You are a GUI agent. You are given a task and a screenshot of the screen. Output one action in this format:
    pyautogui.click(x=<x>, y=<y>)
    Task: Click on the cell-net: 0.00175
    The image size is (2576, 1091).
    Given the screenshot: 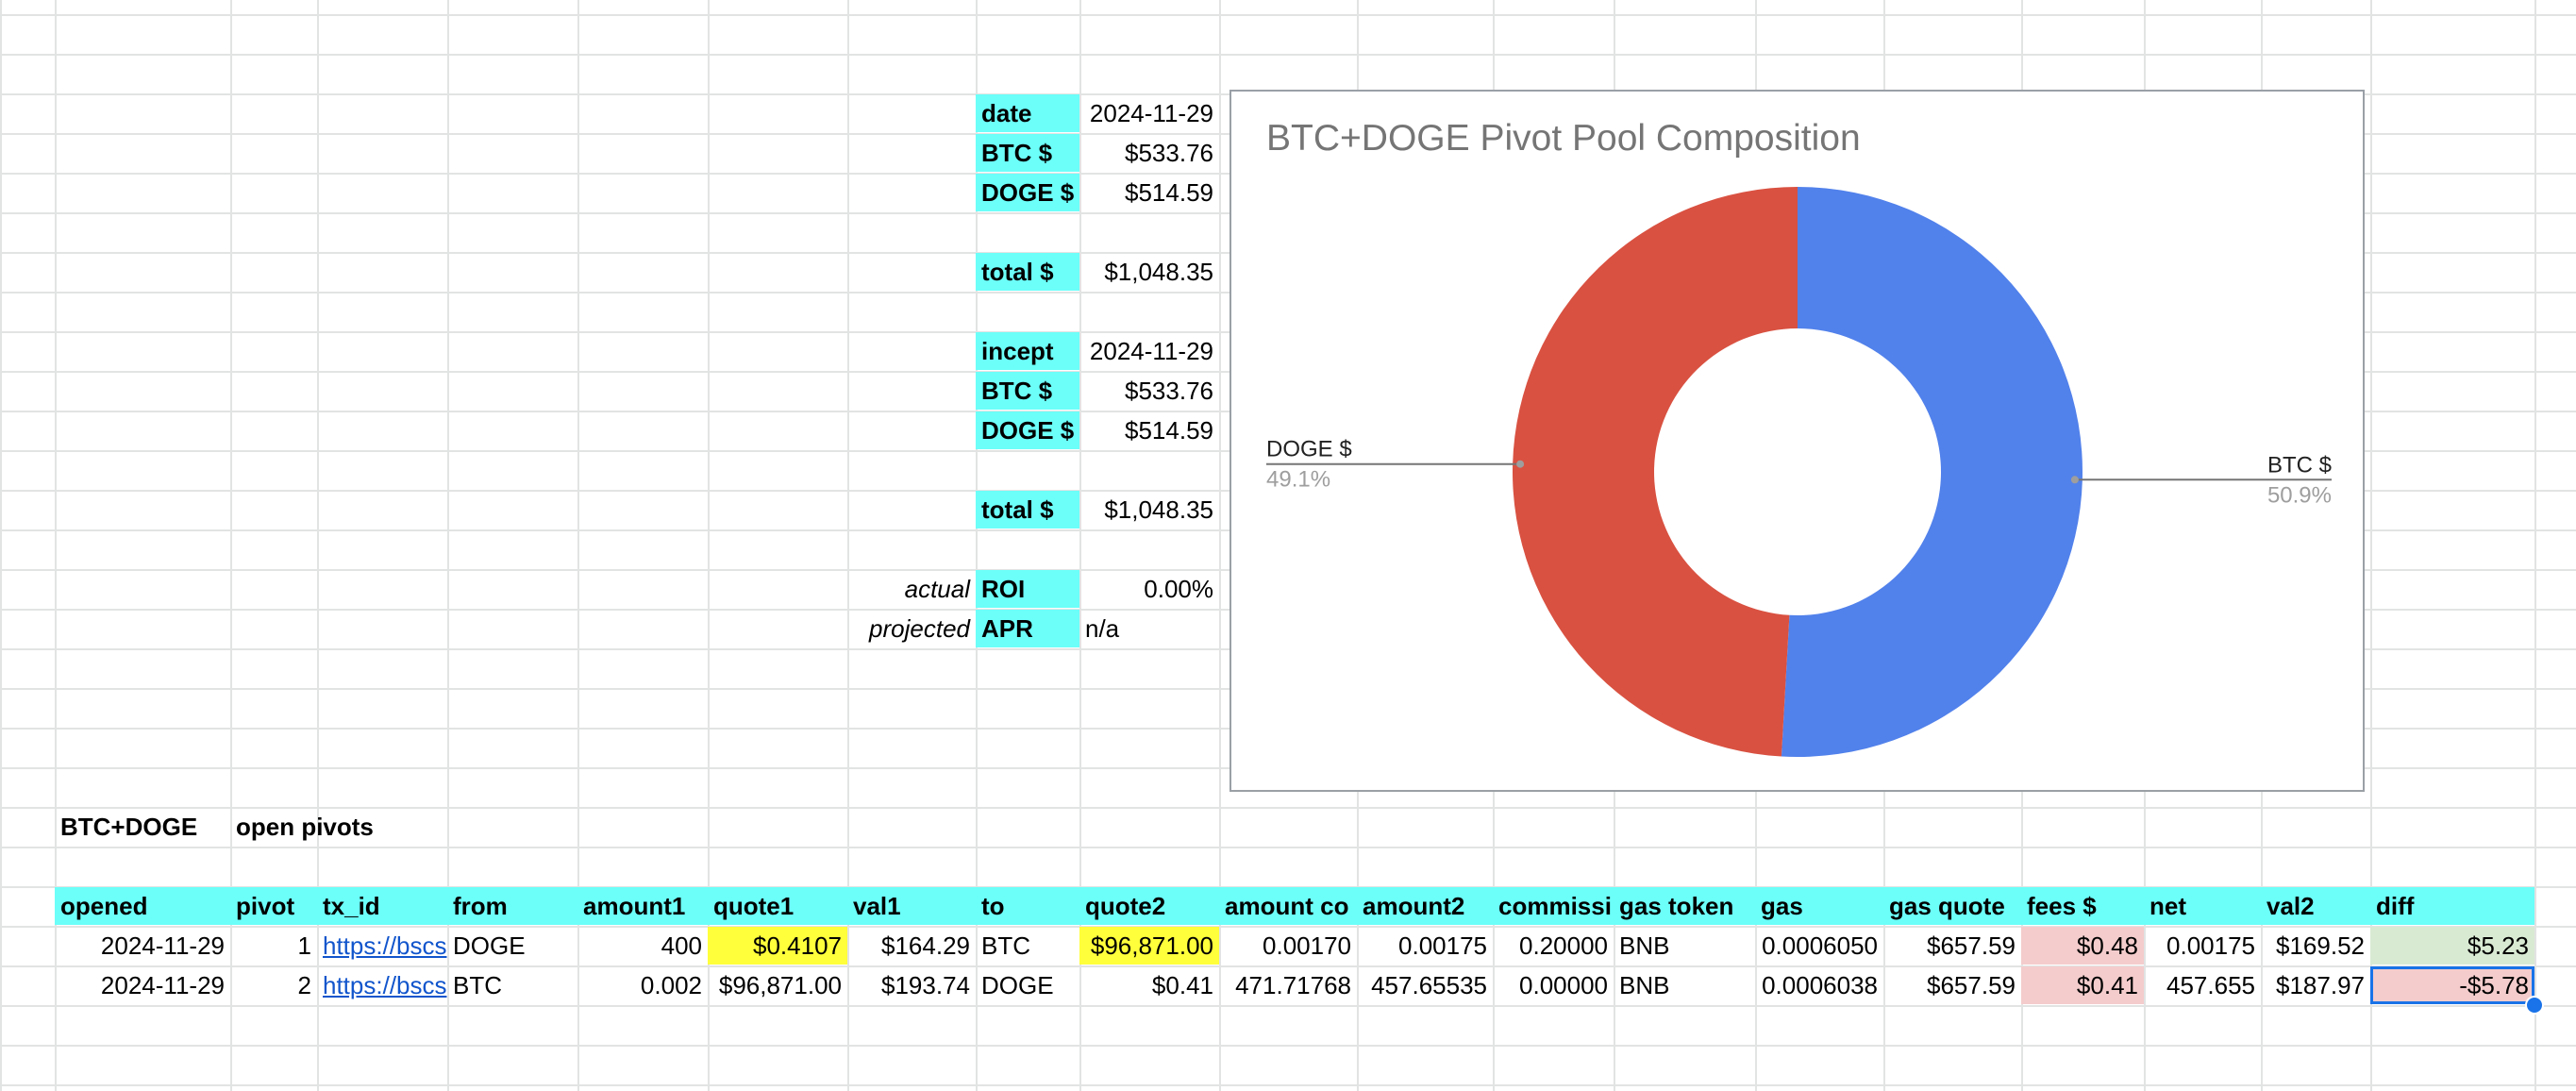 What is the action you would take?
    pyautogui.click(x=2210, y=946)
    